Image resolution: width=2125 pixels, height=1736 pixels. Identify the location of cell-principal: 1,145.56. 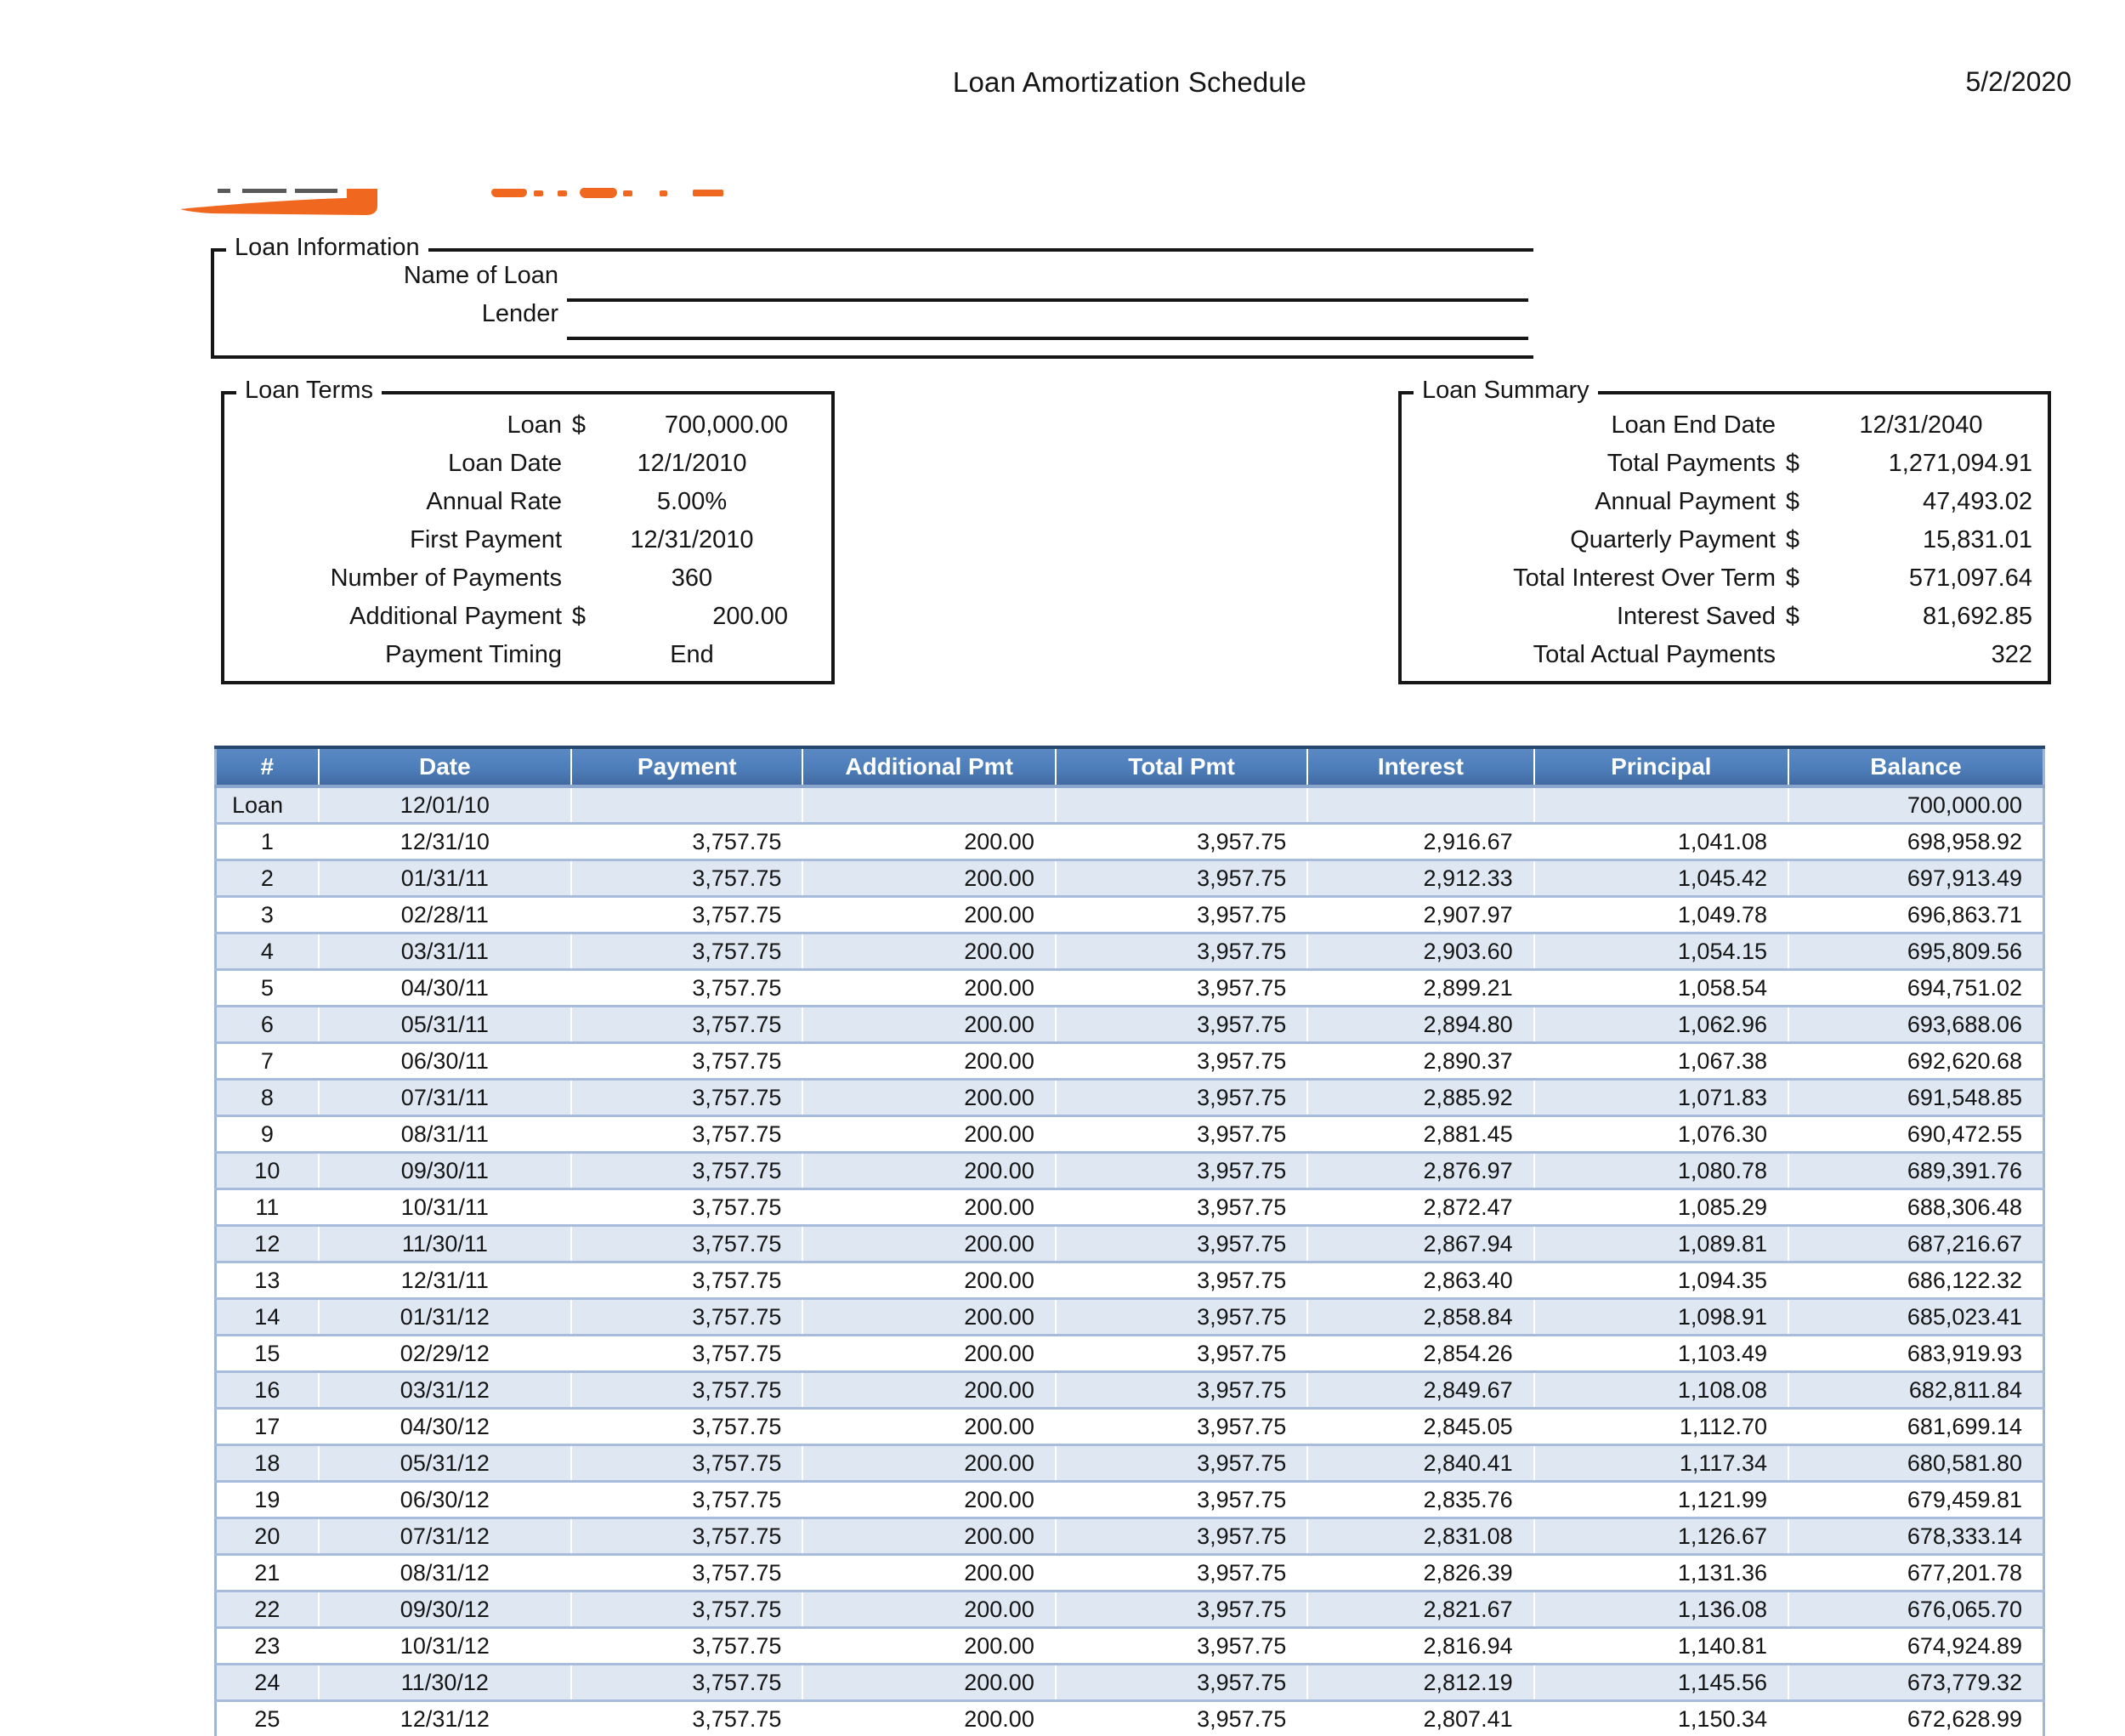
(1661, 1683).